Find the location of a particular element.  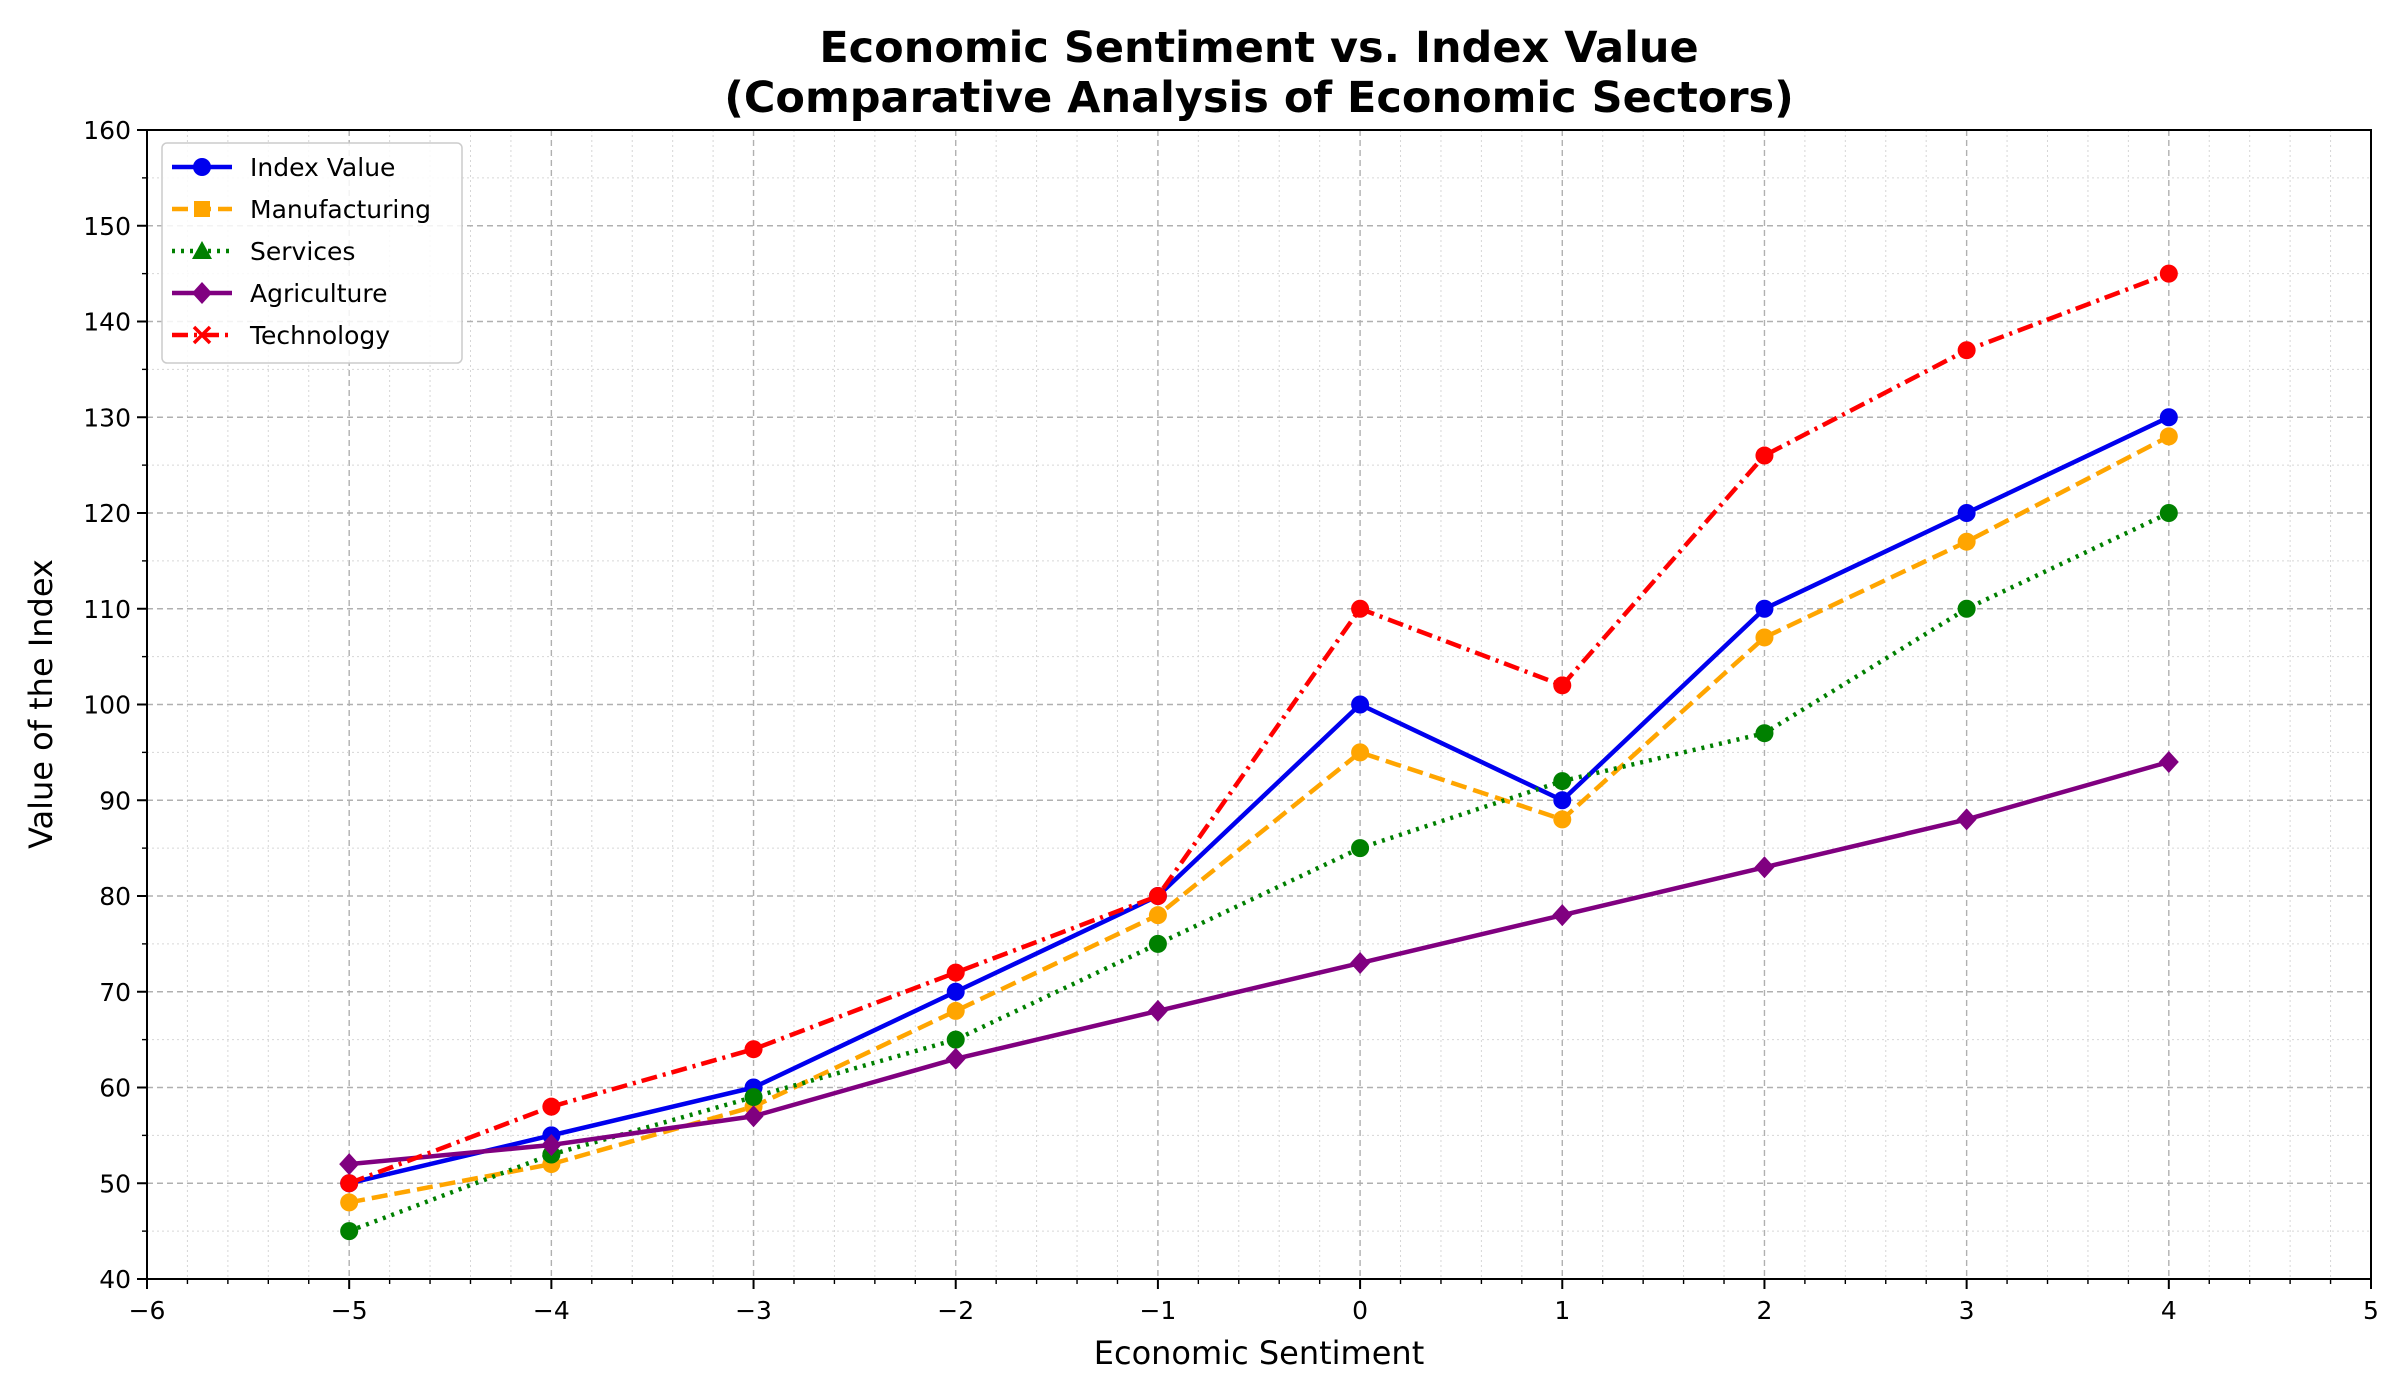

legend-label: Index Value is located at coordinates (322, 167).